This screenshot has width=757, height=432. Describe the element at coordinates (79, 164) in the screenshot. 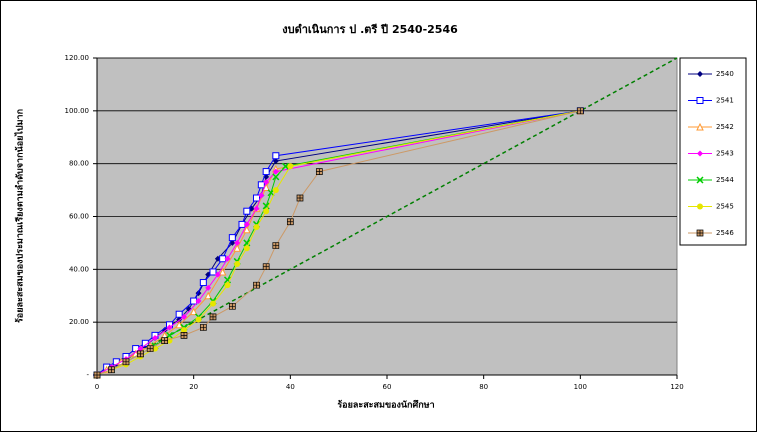

I see `y-tick-label: 80.00` at that location.